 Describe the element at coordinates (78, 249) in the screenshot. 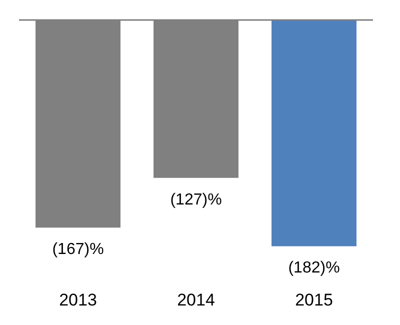

I see `data-label: (167)%` at that location.